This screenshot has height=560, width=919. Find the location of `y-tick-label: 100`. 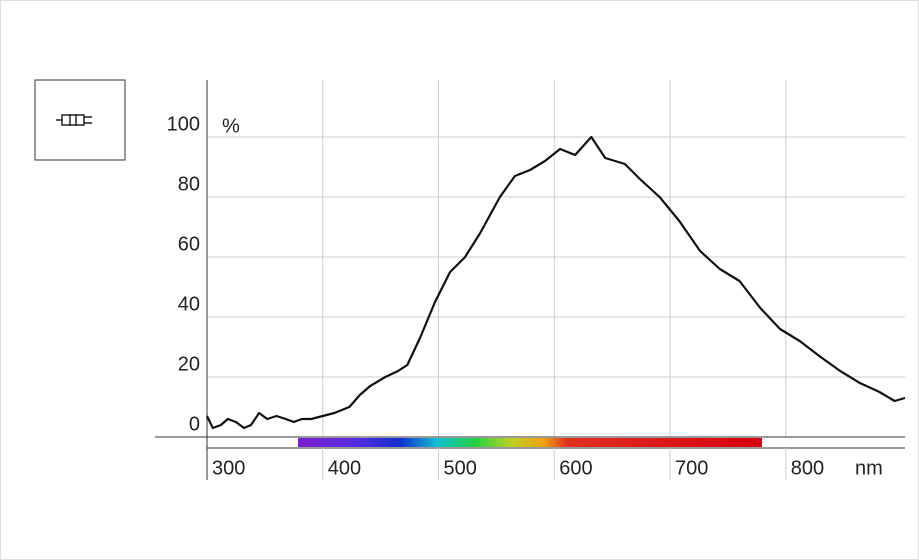

y-tick-label: 100 is located at coordinates (183, 124).